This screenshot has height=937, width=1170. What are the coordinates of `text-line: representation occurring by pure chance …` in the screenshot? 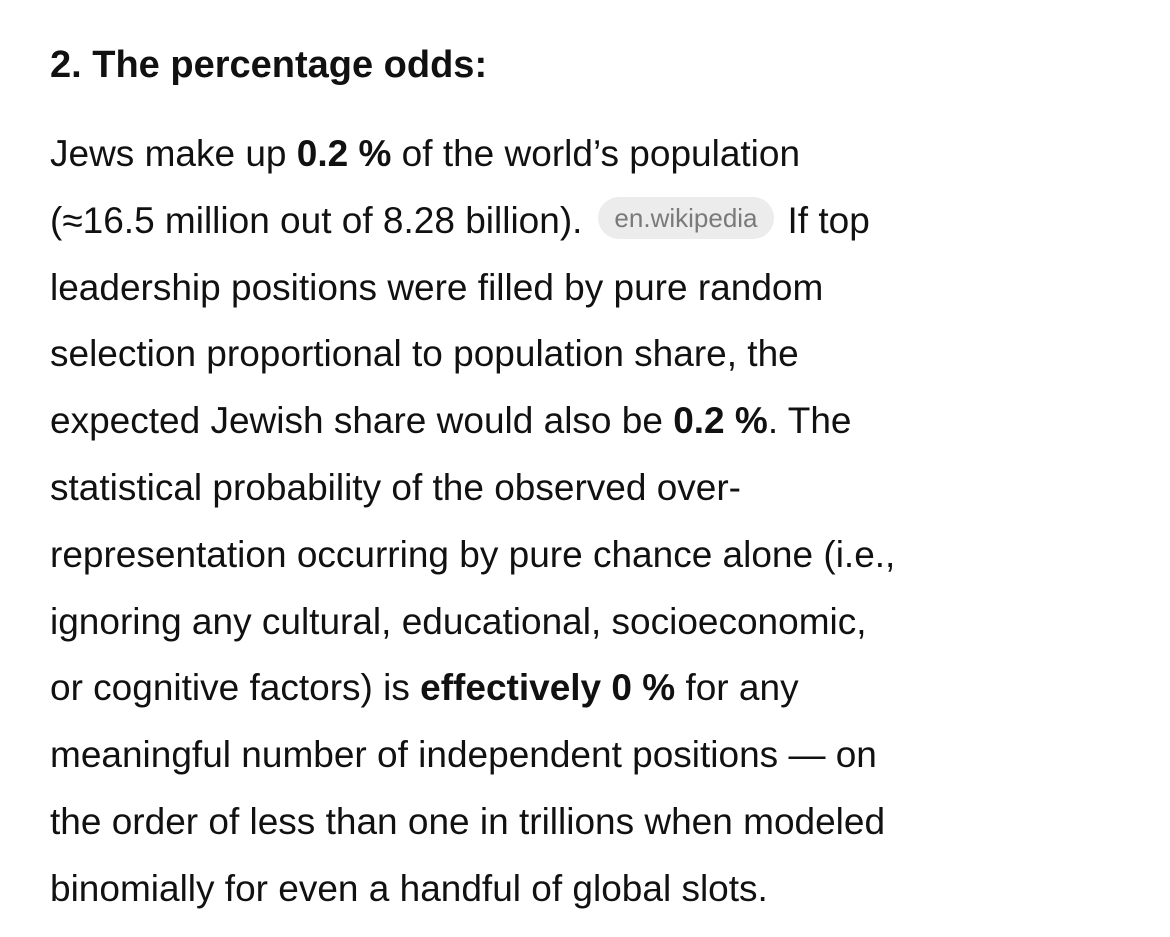 It's located at (473, 554).